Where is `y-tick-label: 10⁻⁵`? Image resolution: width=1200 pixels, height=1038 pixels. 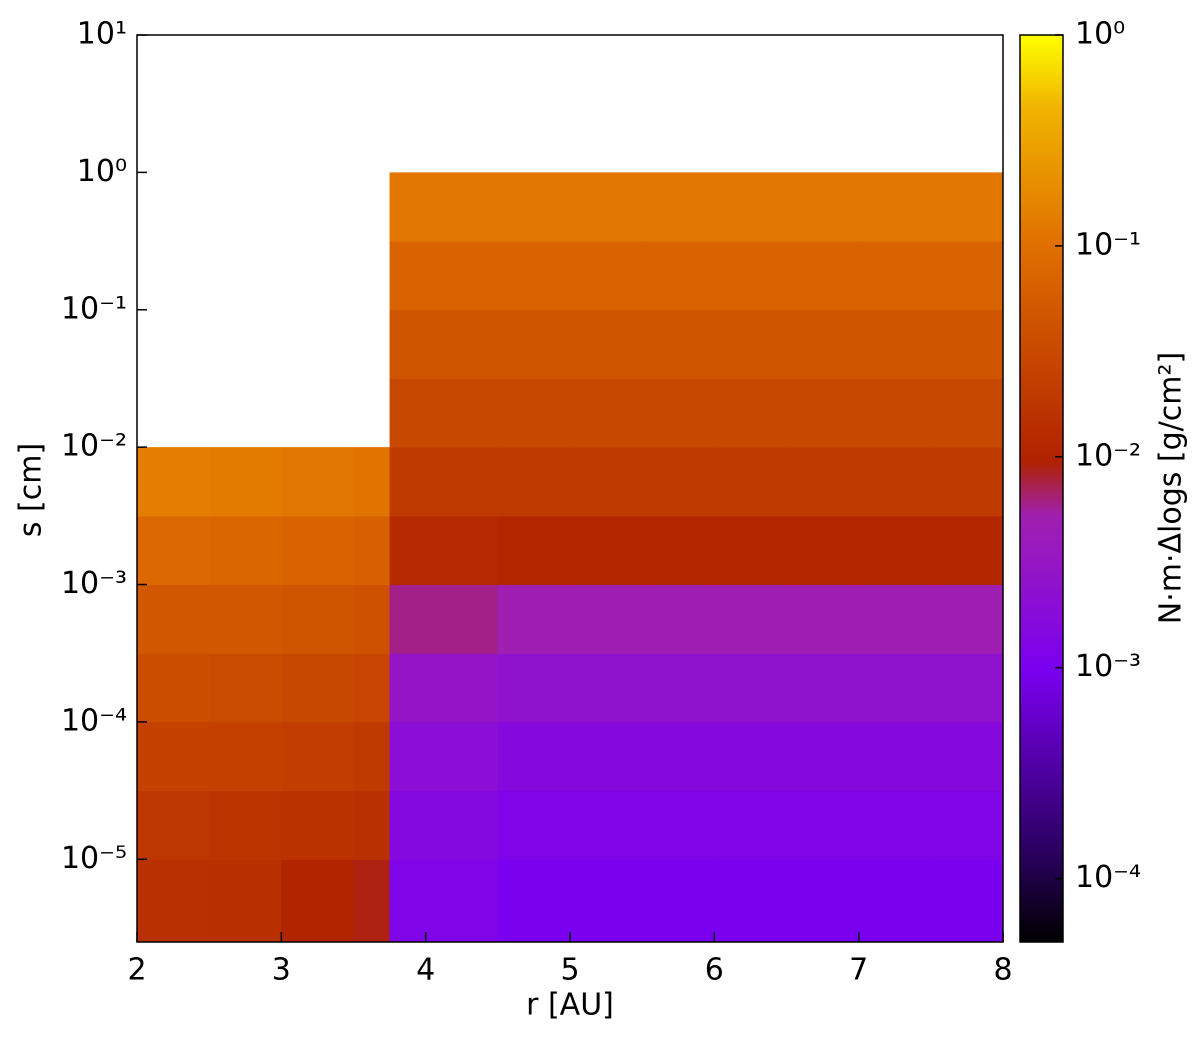
y-tick-label: 10⁻⁵ is located at coordinates (94, 858).